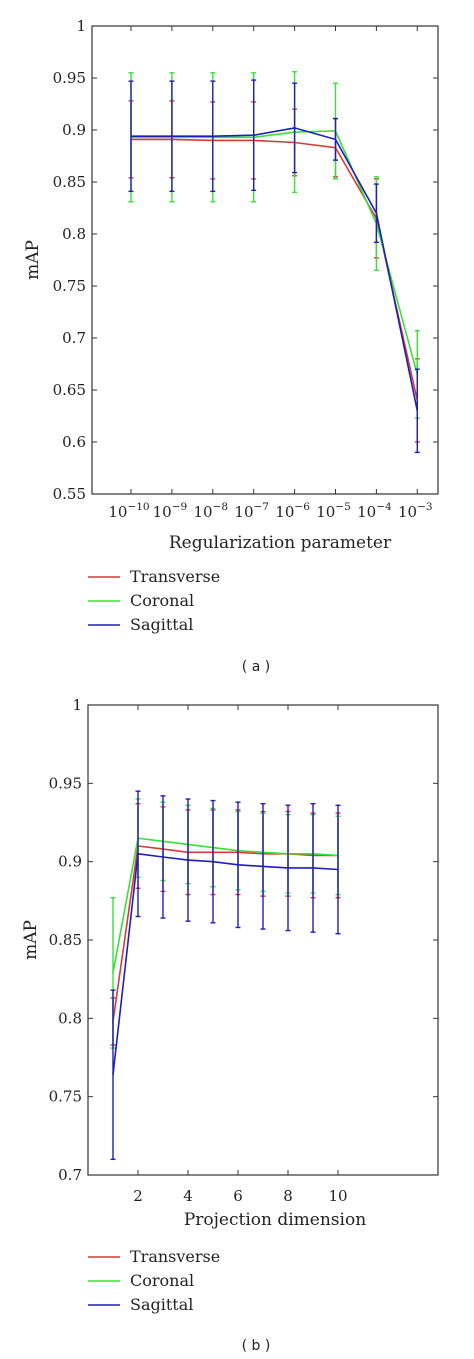 The image size is (474, 1359). I want to click on x-tick-label: 10⁻⁷, so click(251, 511).